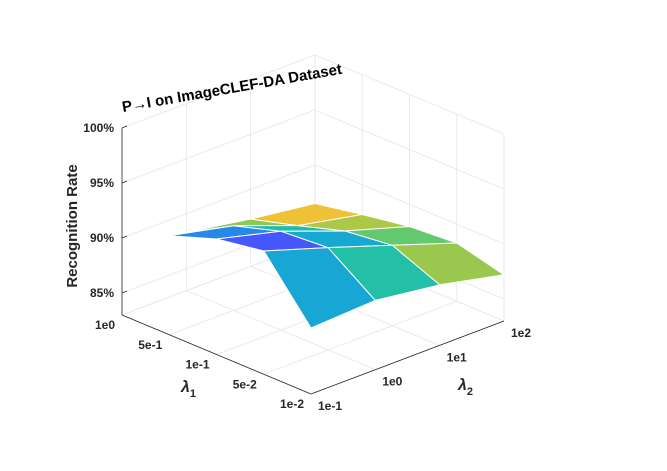 The width and height of the screenshot is (667, 471). What do you see at coordinates (102, 183) in the screenshot?
I see `z-tick-label: 95%` at bounding box center [102, 183].